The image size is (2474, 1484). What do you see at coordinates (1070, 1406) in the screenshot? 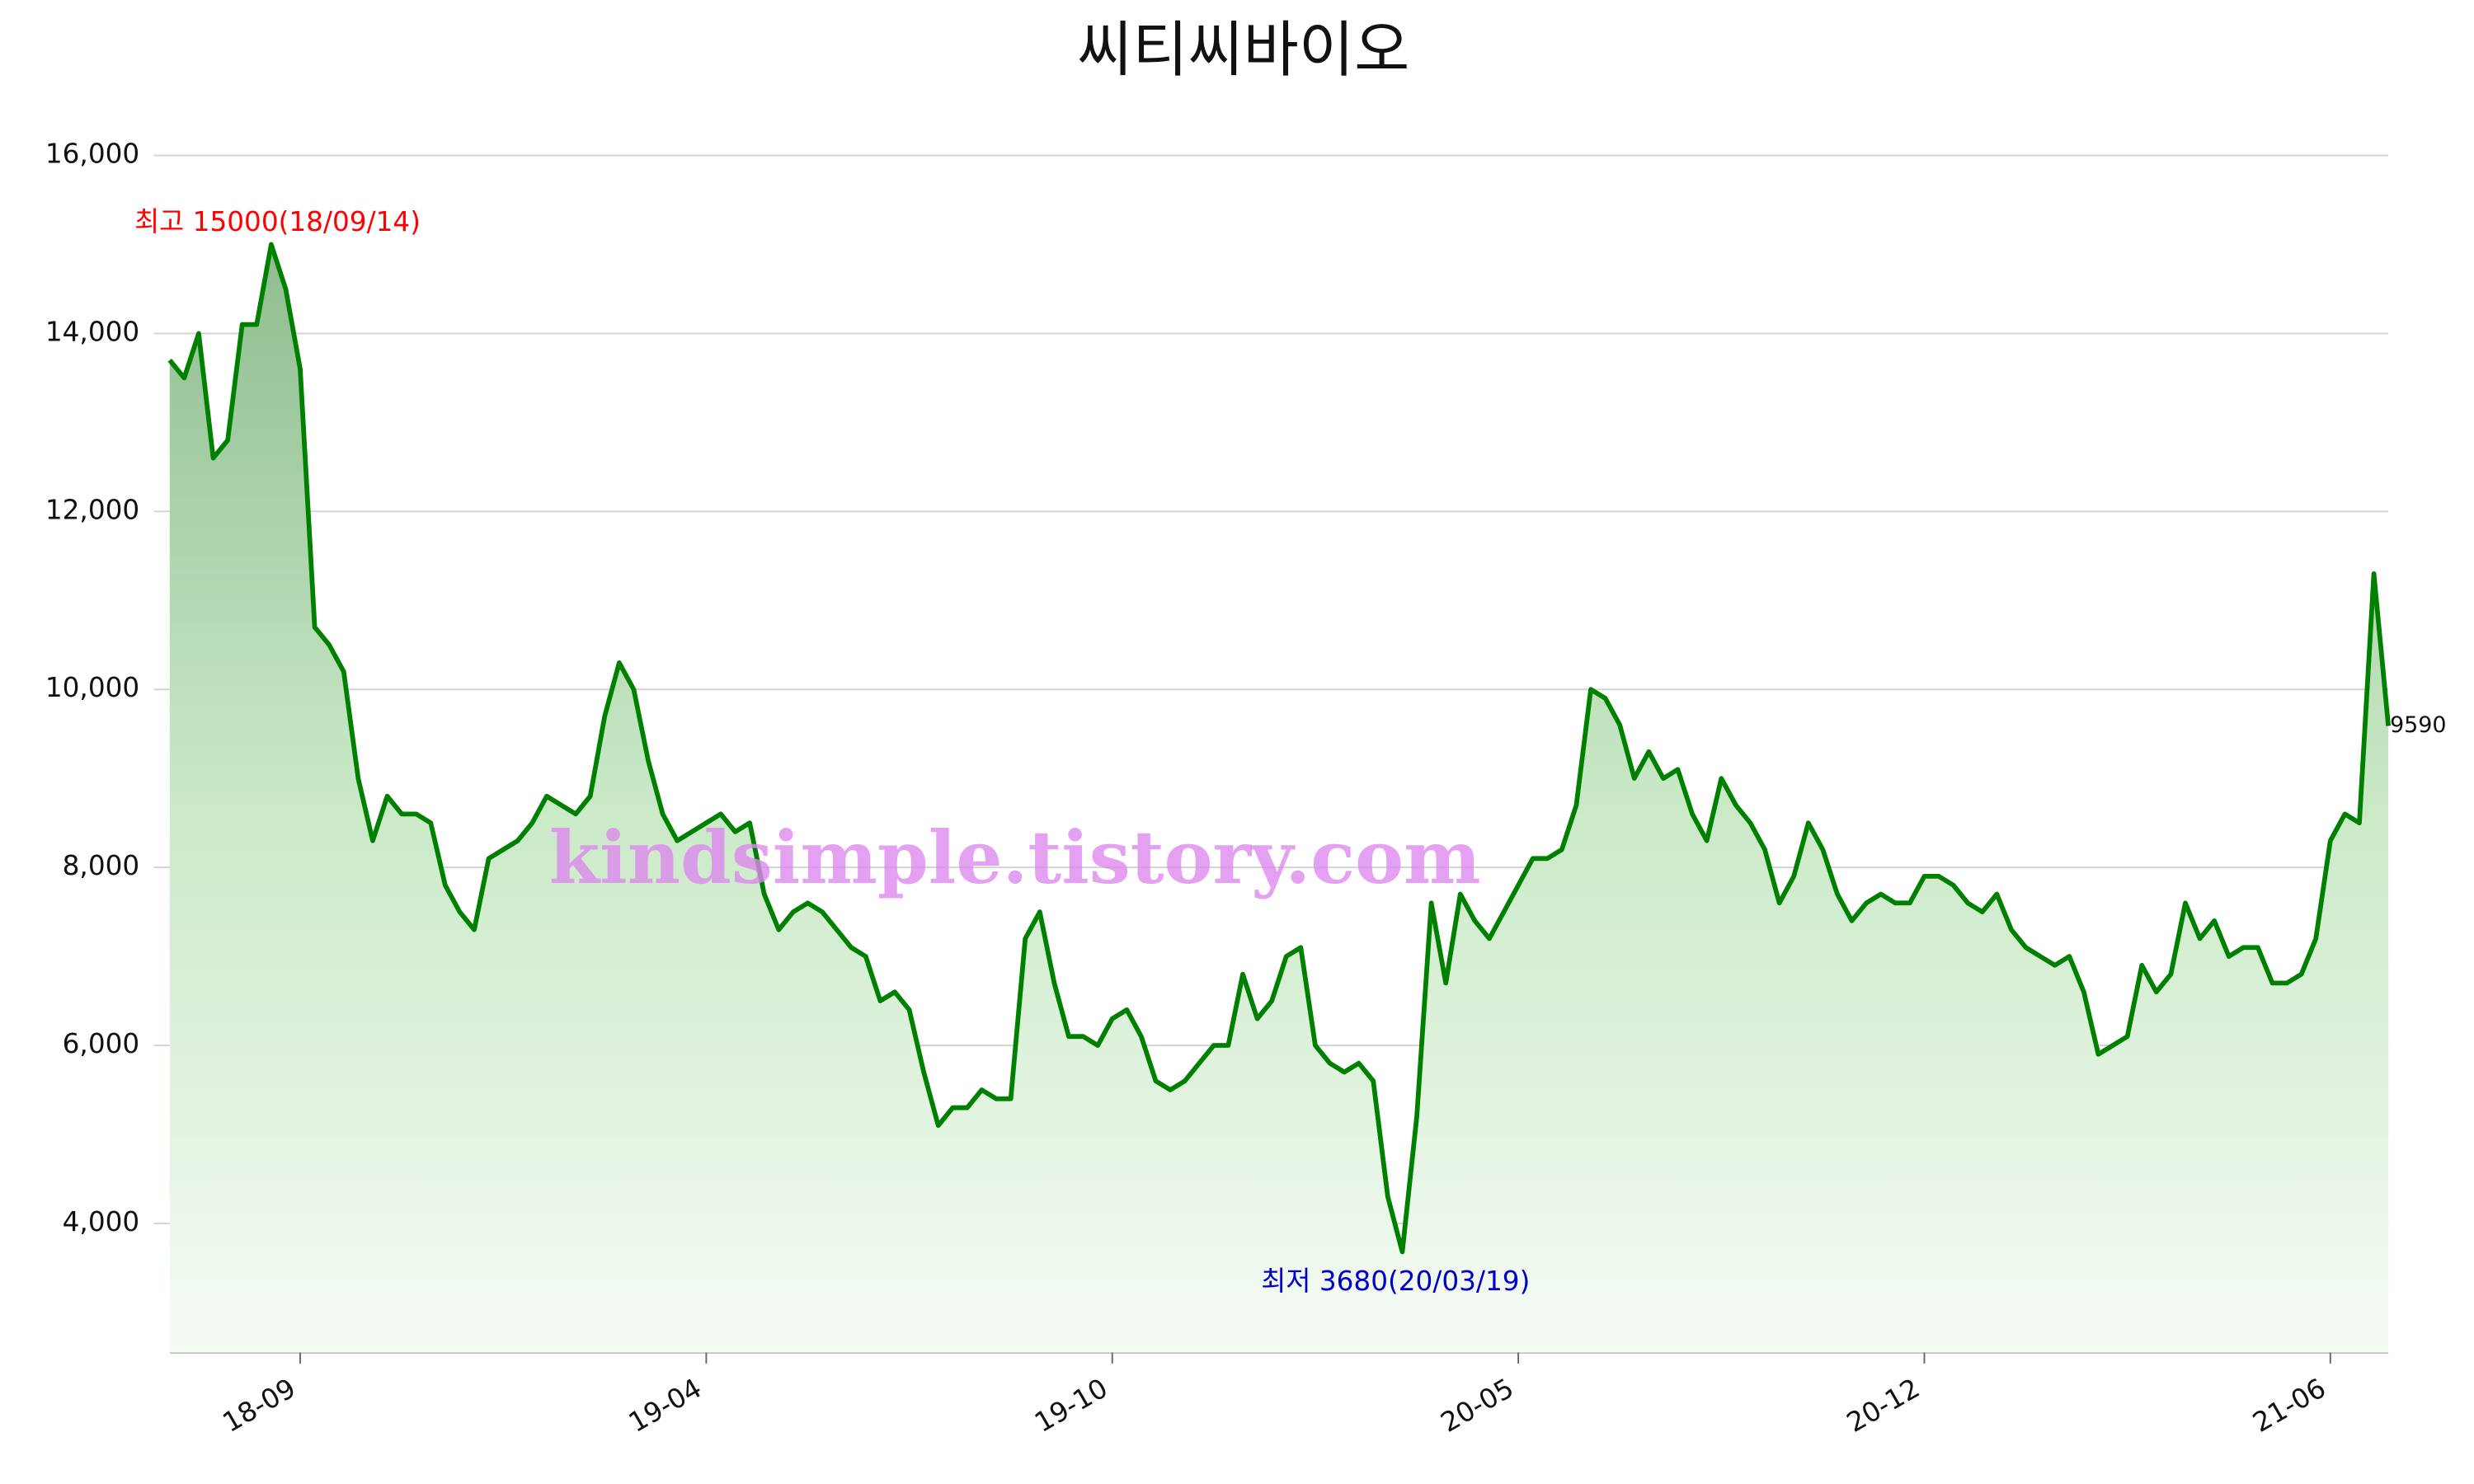
I see `x-tick-label: 19-10` at bounding box center [1070, 1406].